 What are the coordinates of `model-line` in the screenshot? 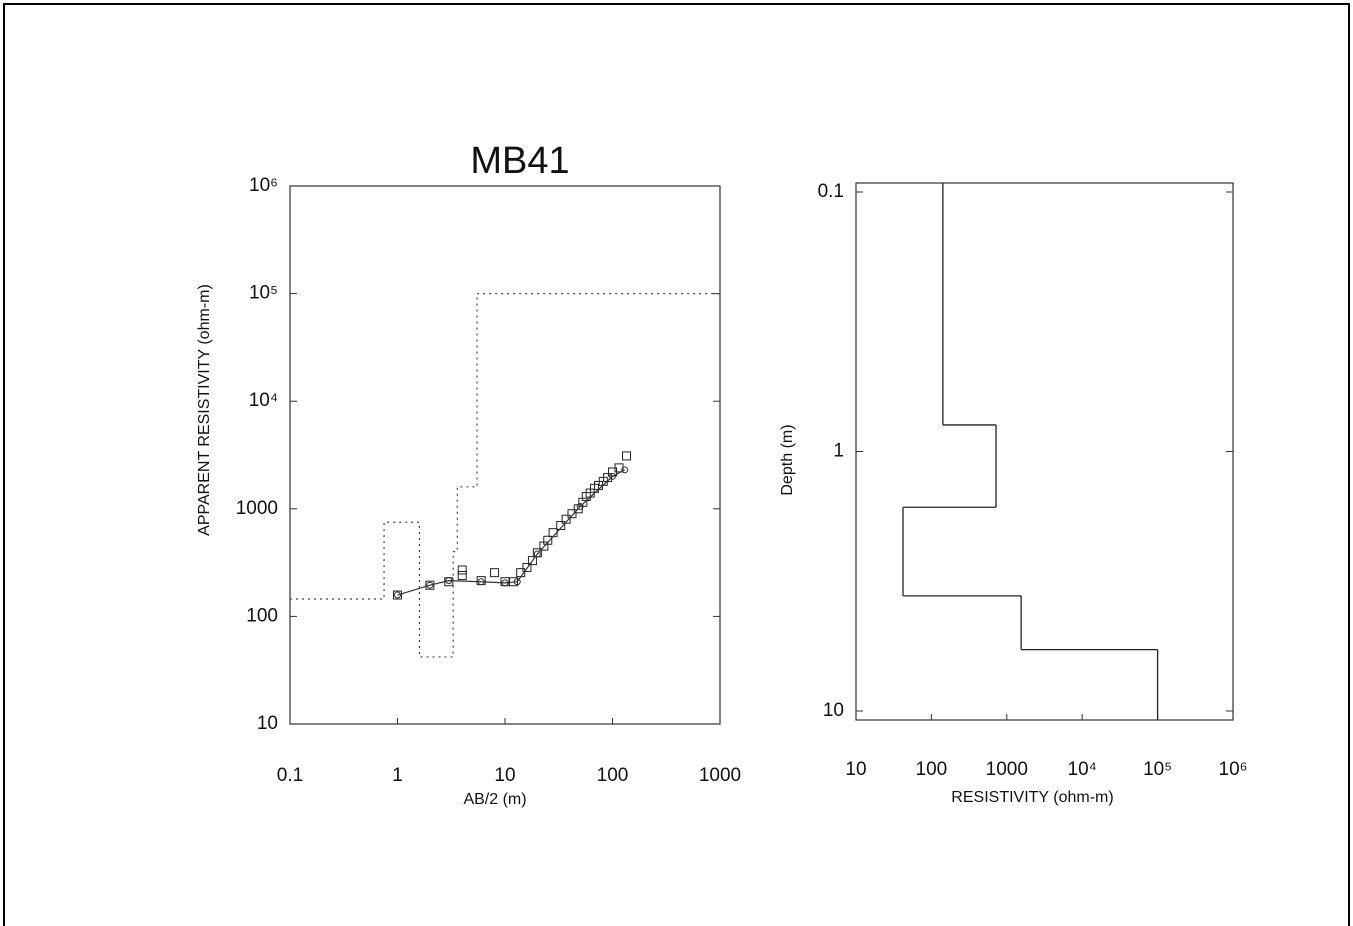 It's located at (505, 475).